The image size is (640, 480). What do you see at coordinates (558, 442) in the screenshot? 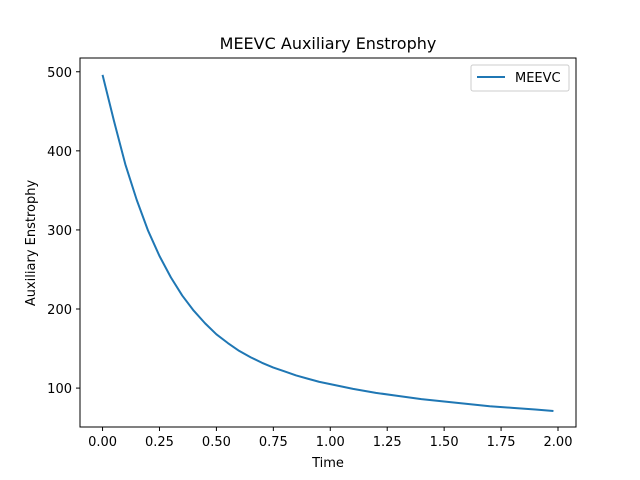
I see `x-tick-label: 2.00` at bounding box center [558, 442].